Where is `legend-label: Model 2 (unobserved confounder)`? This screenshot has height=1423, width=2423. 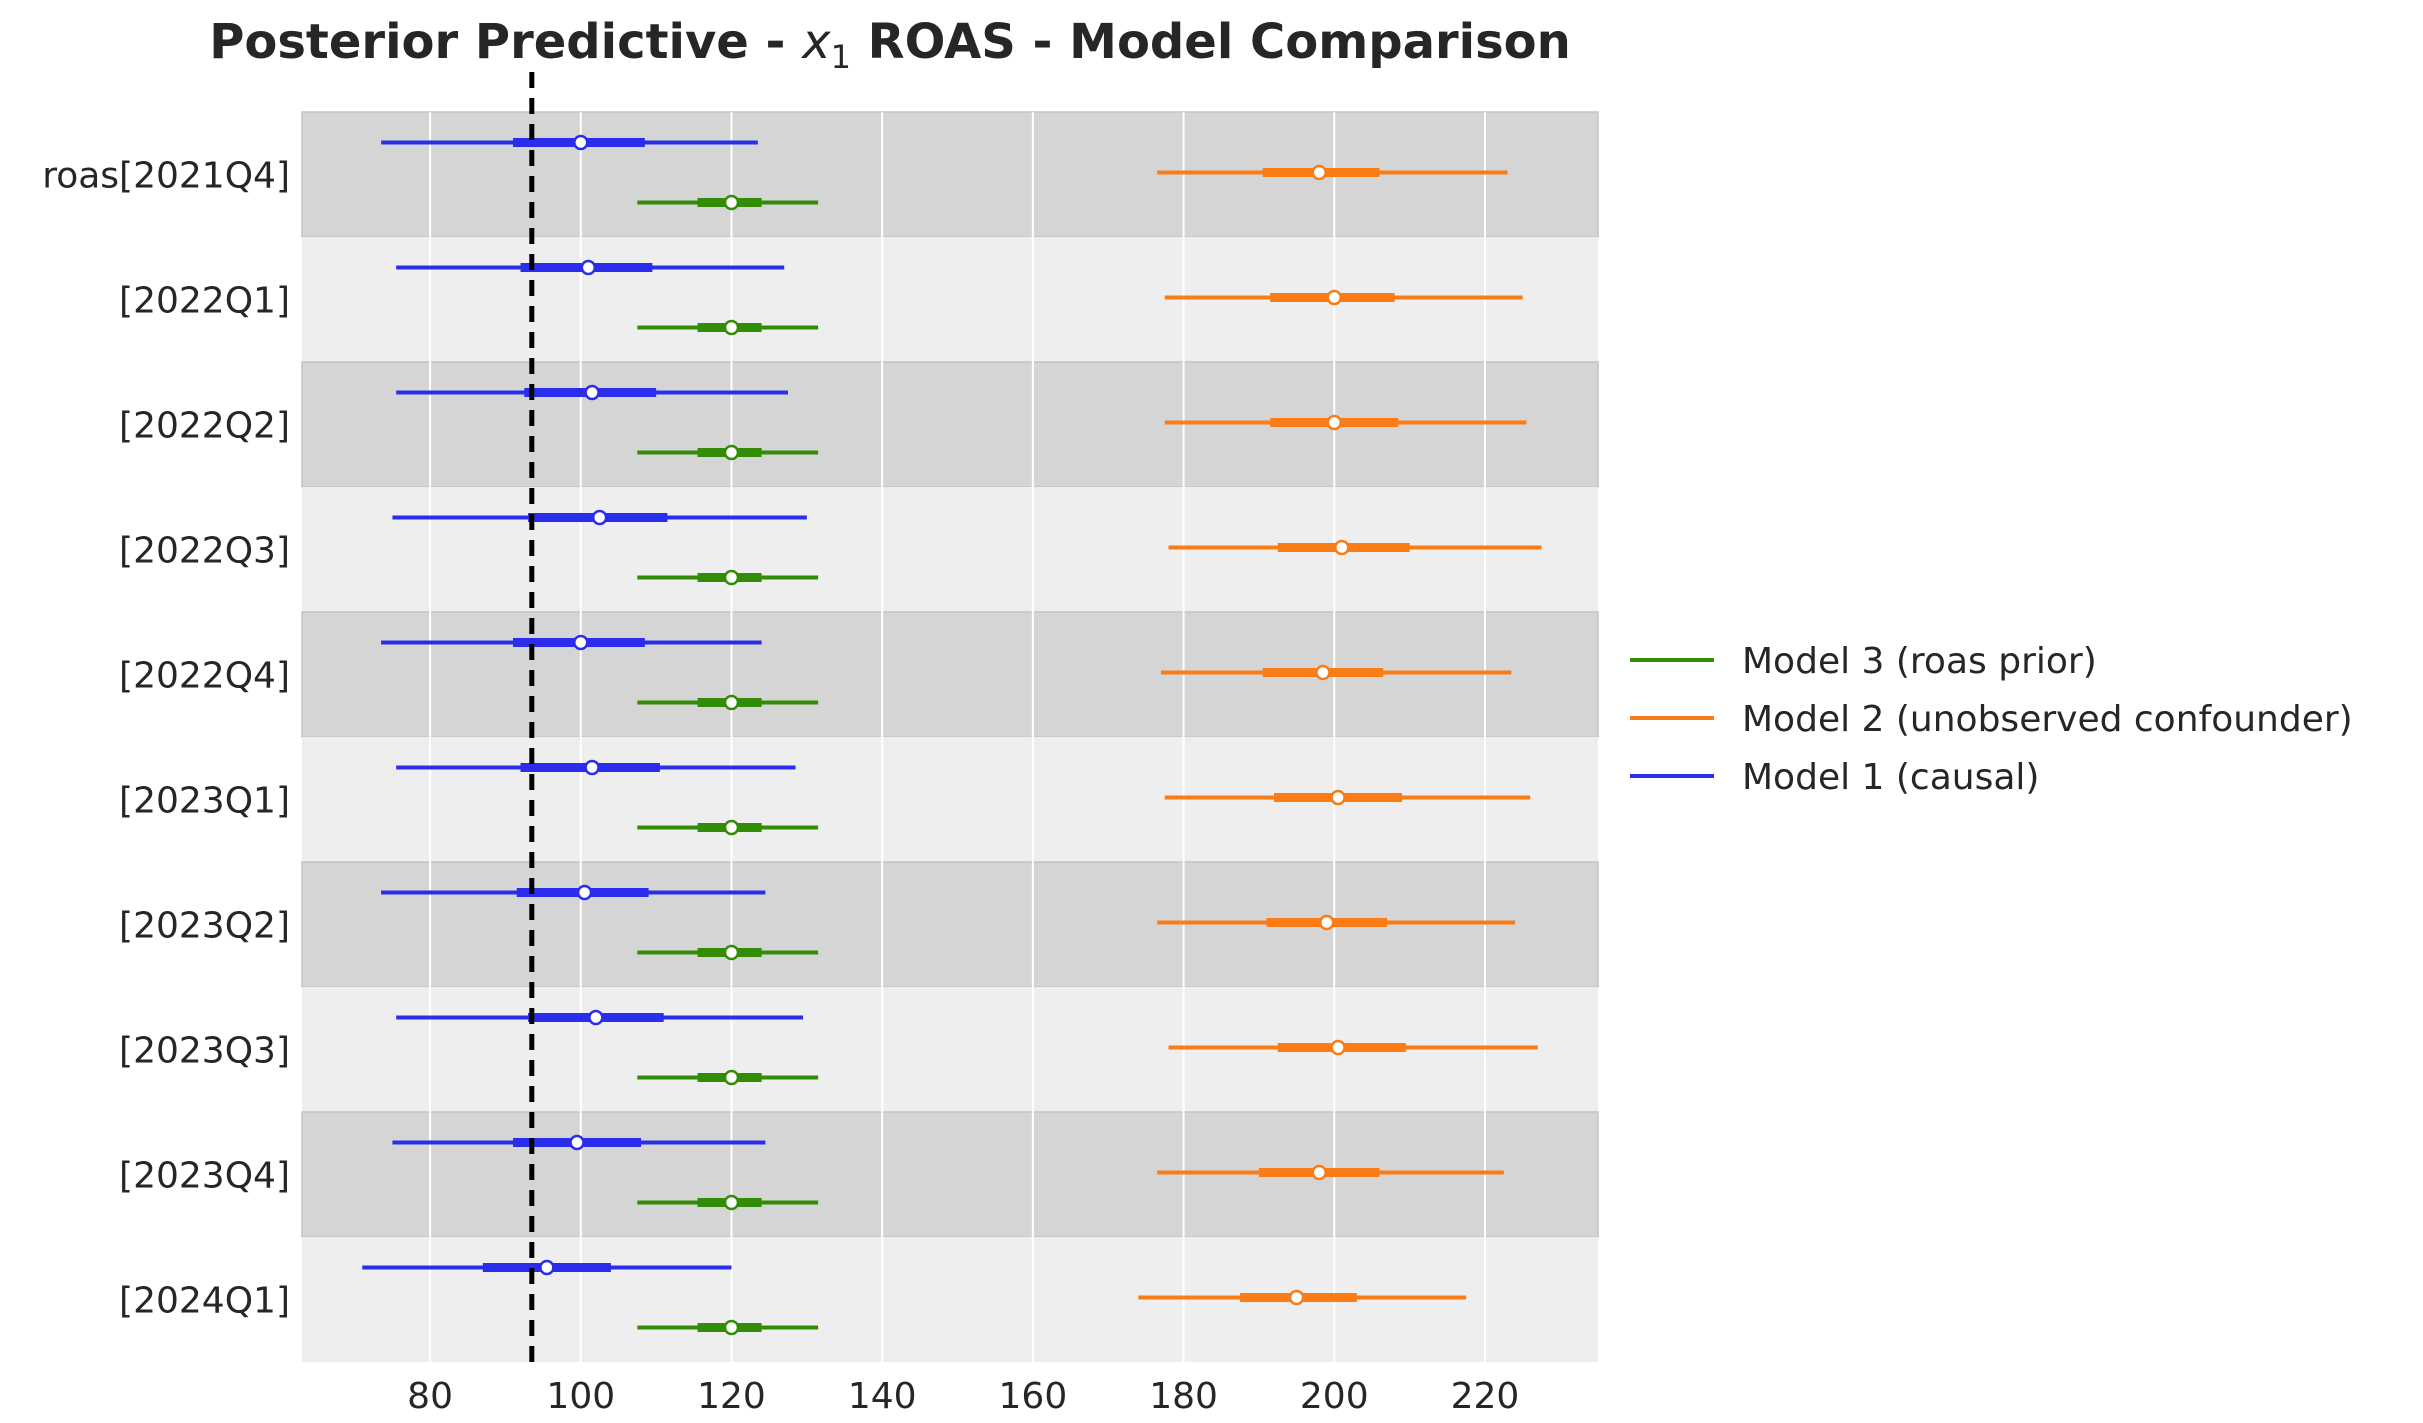 legend-label: Model 2 (unobserved confounder) is located at coordinates (2047, 719).